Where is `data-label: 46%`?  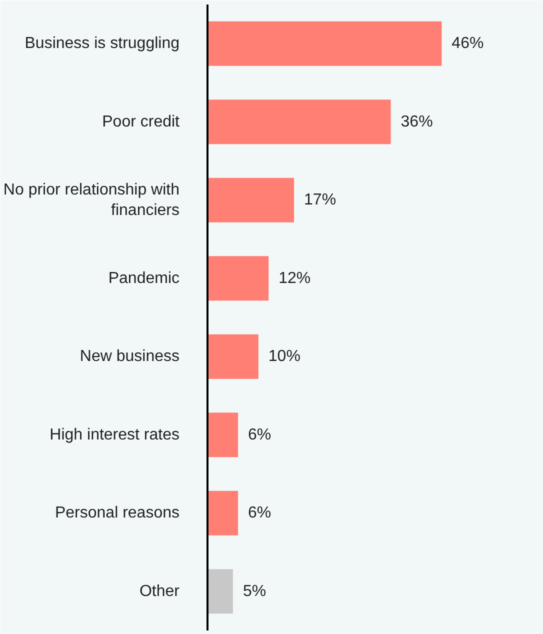 data-label: 46% is located at coordinates (468, 43).